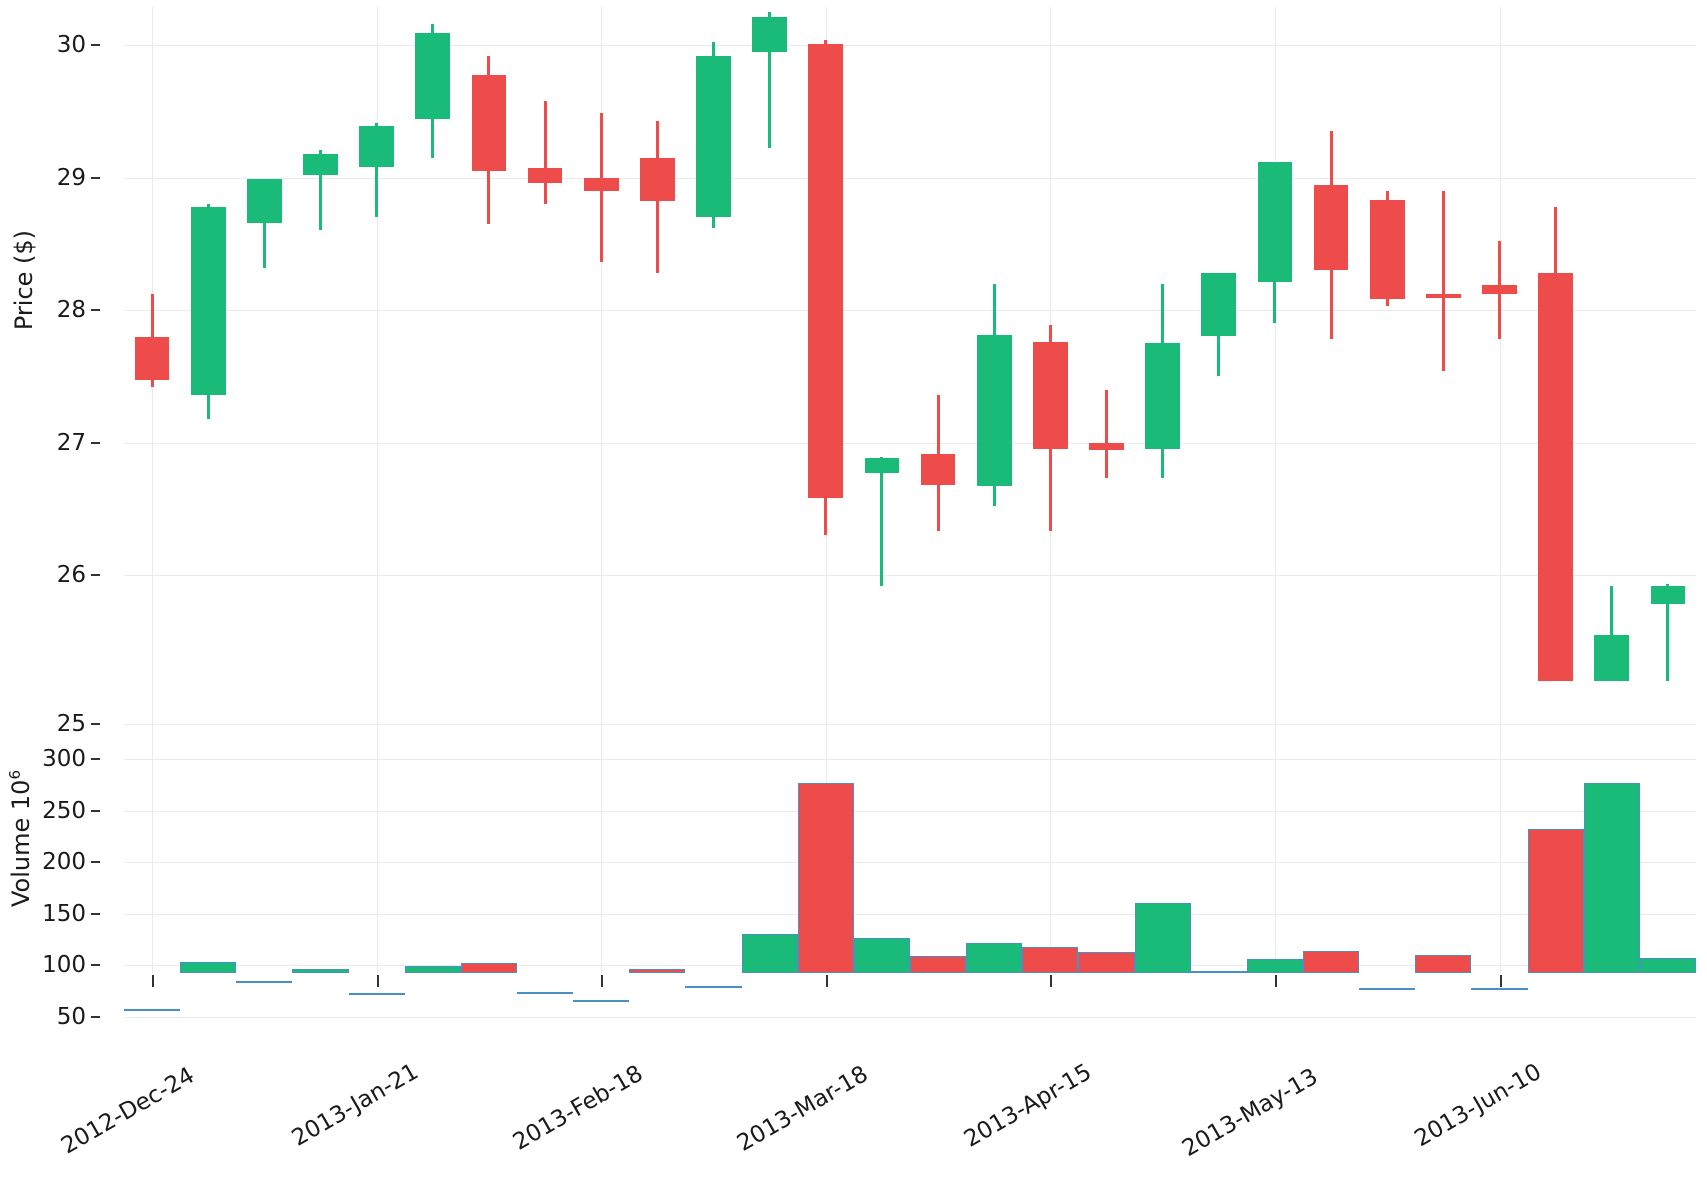  Describe the element at coordinates (64, 759) in the screenshot. I see `volume-tick-label: 300` at that location.